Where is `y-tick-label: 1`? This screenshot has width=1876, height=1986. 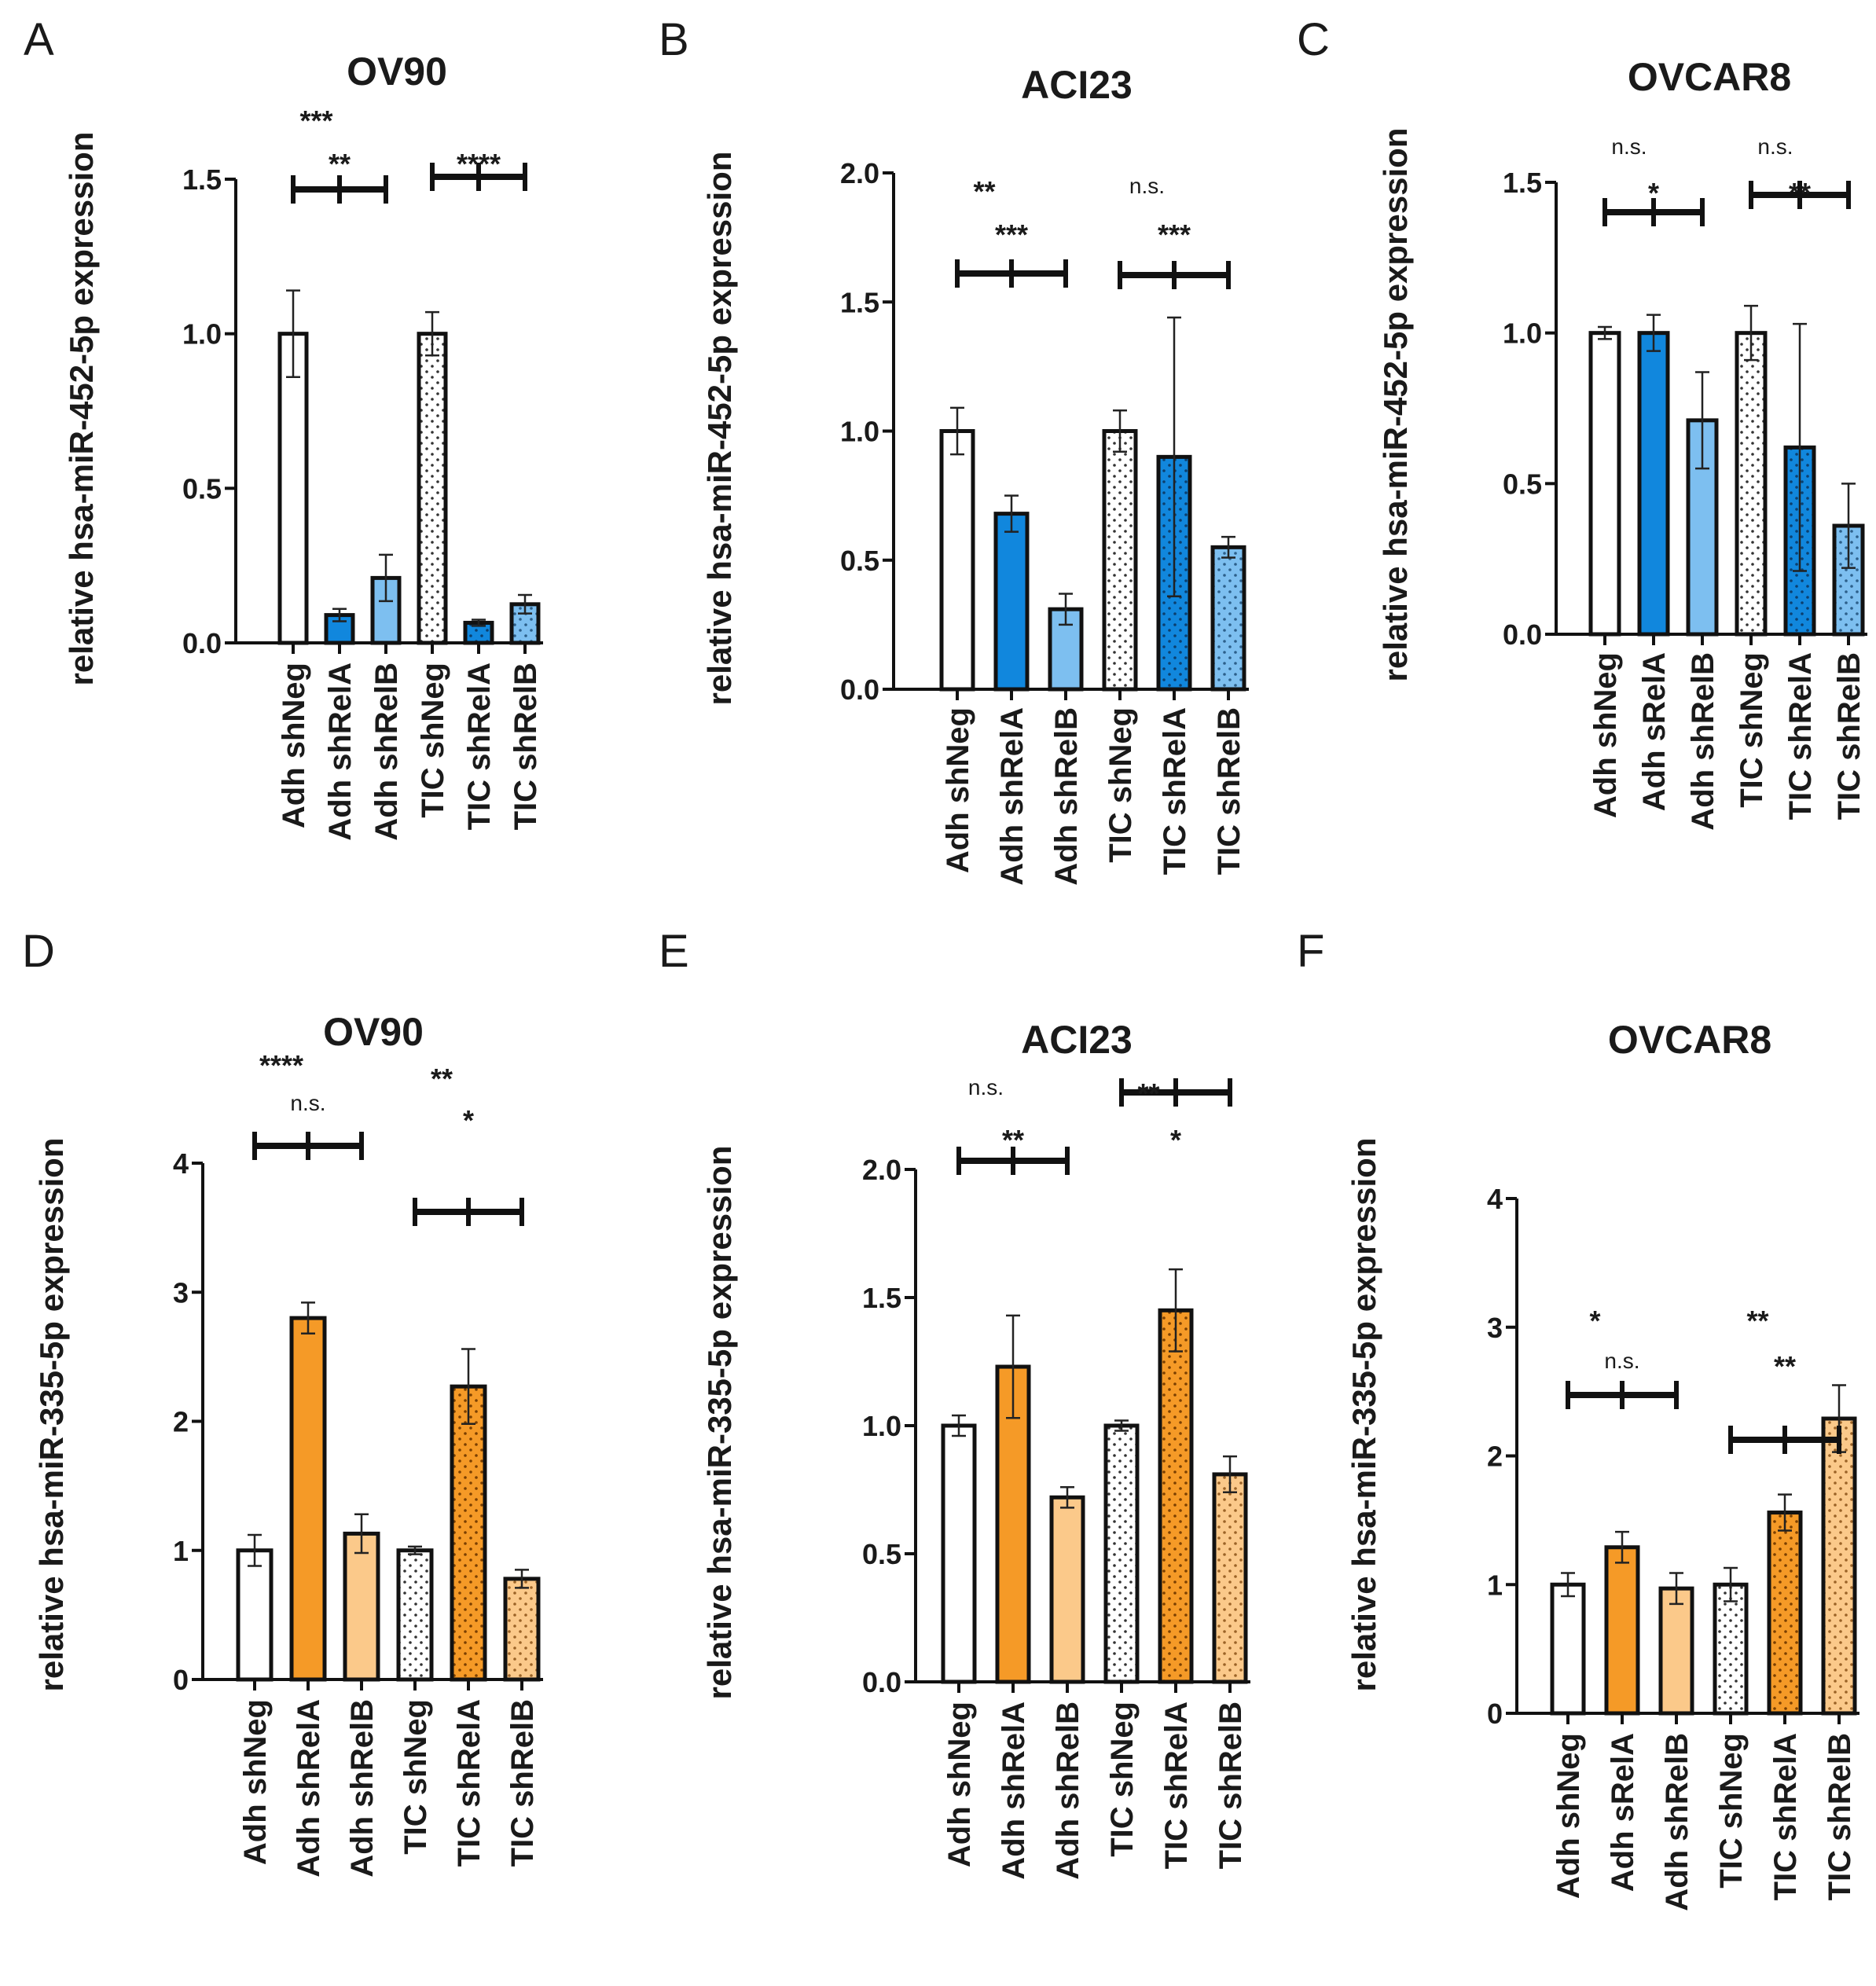
y-tick-label: 1 is located at coordinates (1495, 1585).